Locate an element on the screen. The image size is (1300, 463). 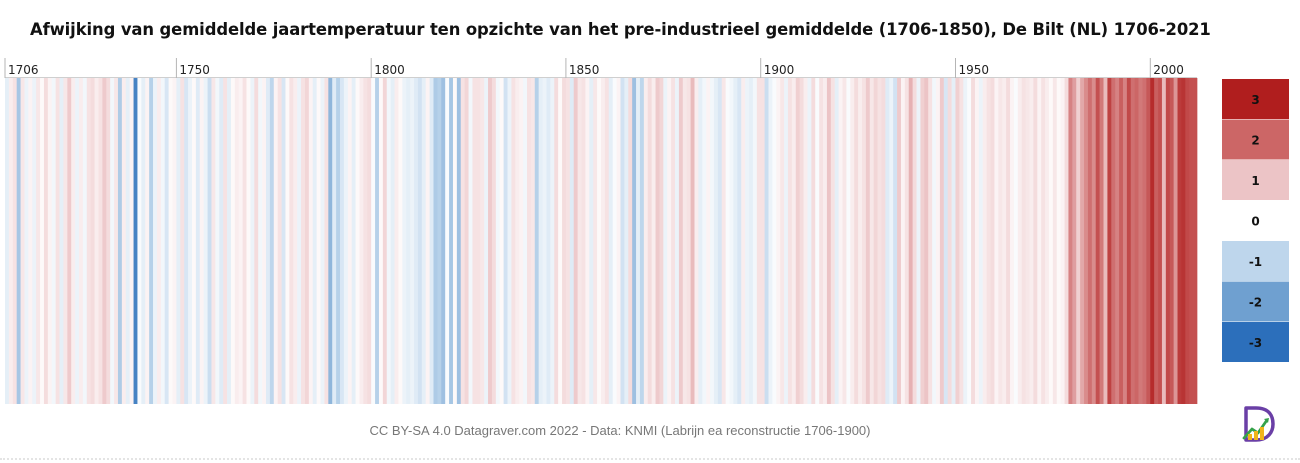
stripe-1971 is located at coordinates (1039, 241).